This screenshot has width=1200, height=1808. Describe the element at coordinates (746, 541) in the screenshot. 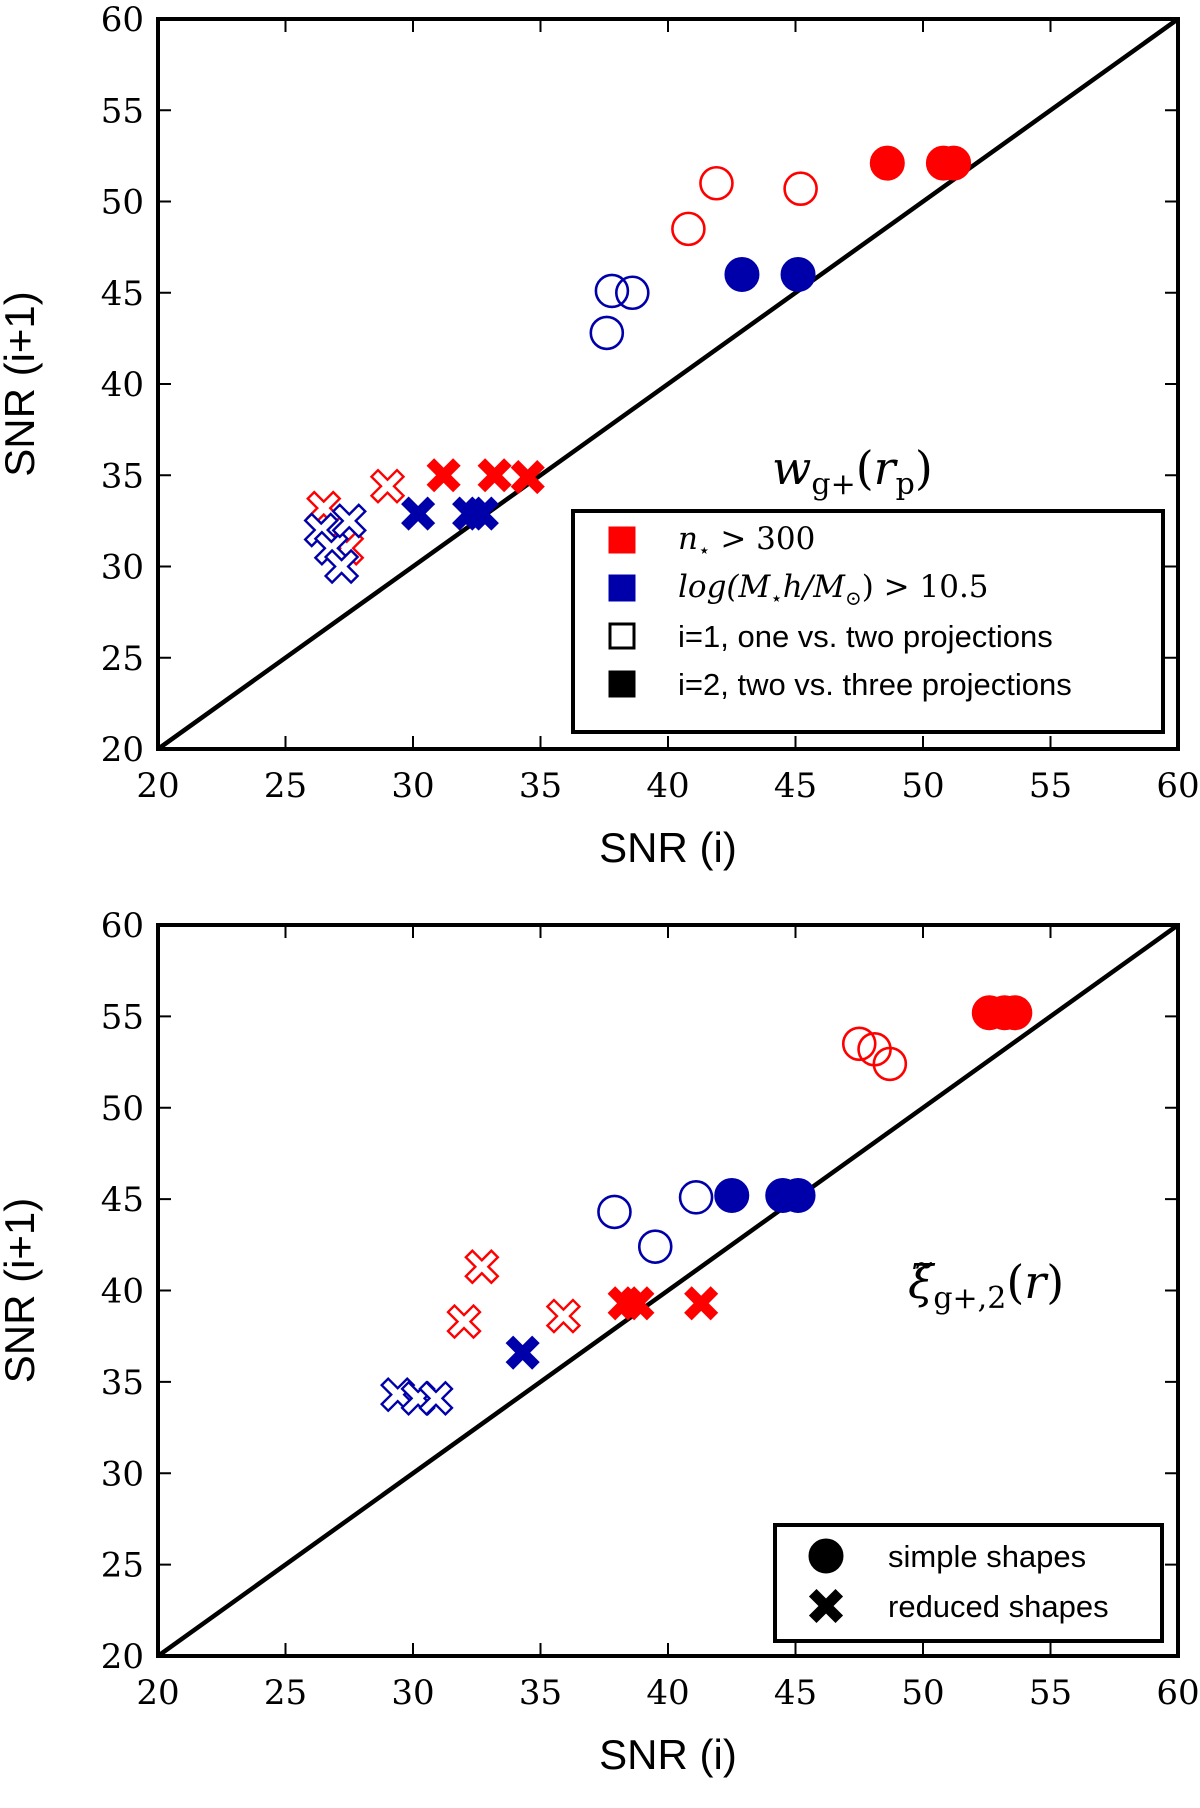

I see `legend-label: n⋆ > 300` at that location.